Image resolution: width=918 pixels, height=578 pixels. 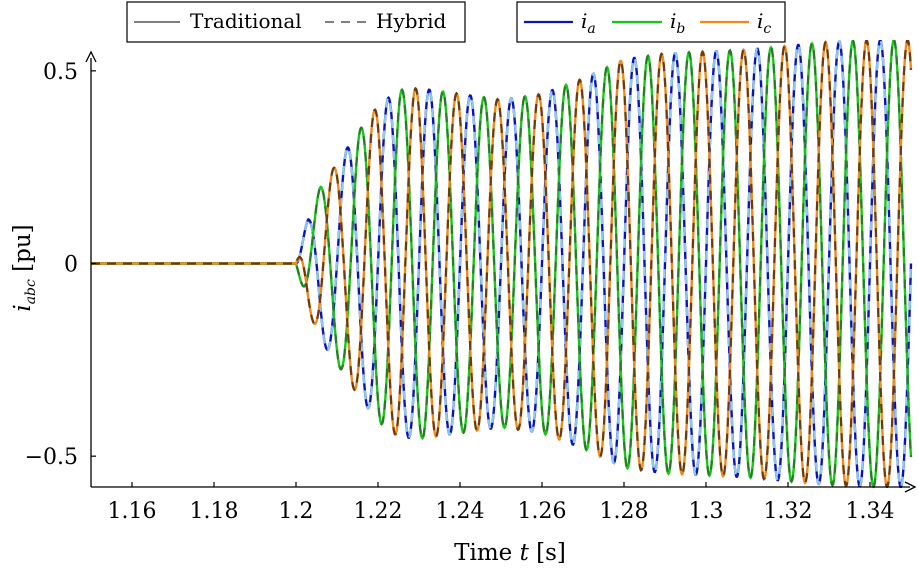 I want to click on y-axis-label: iabc [pu], so click(x=24, y=267).